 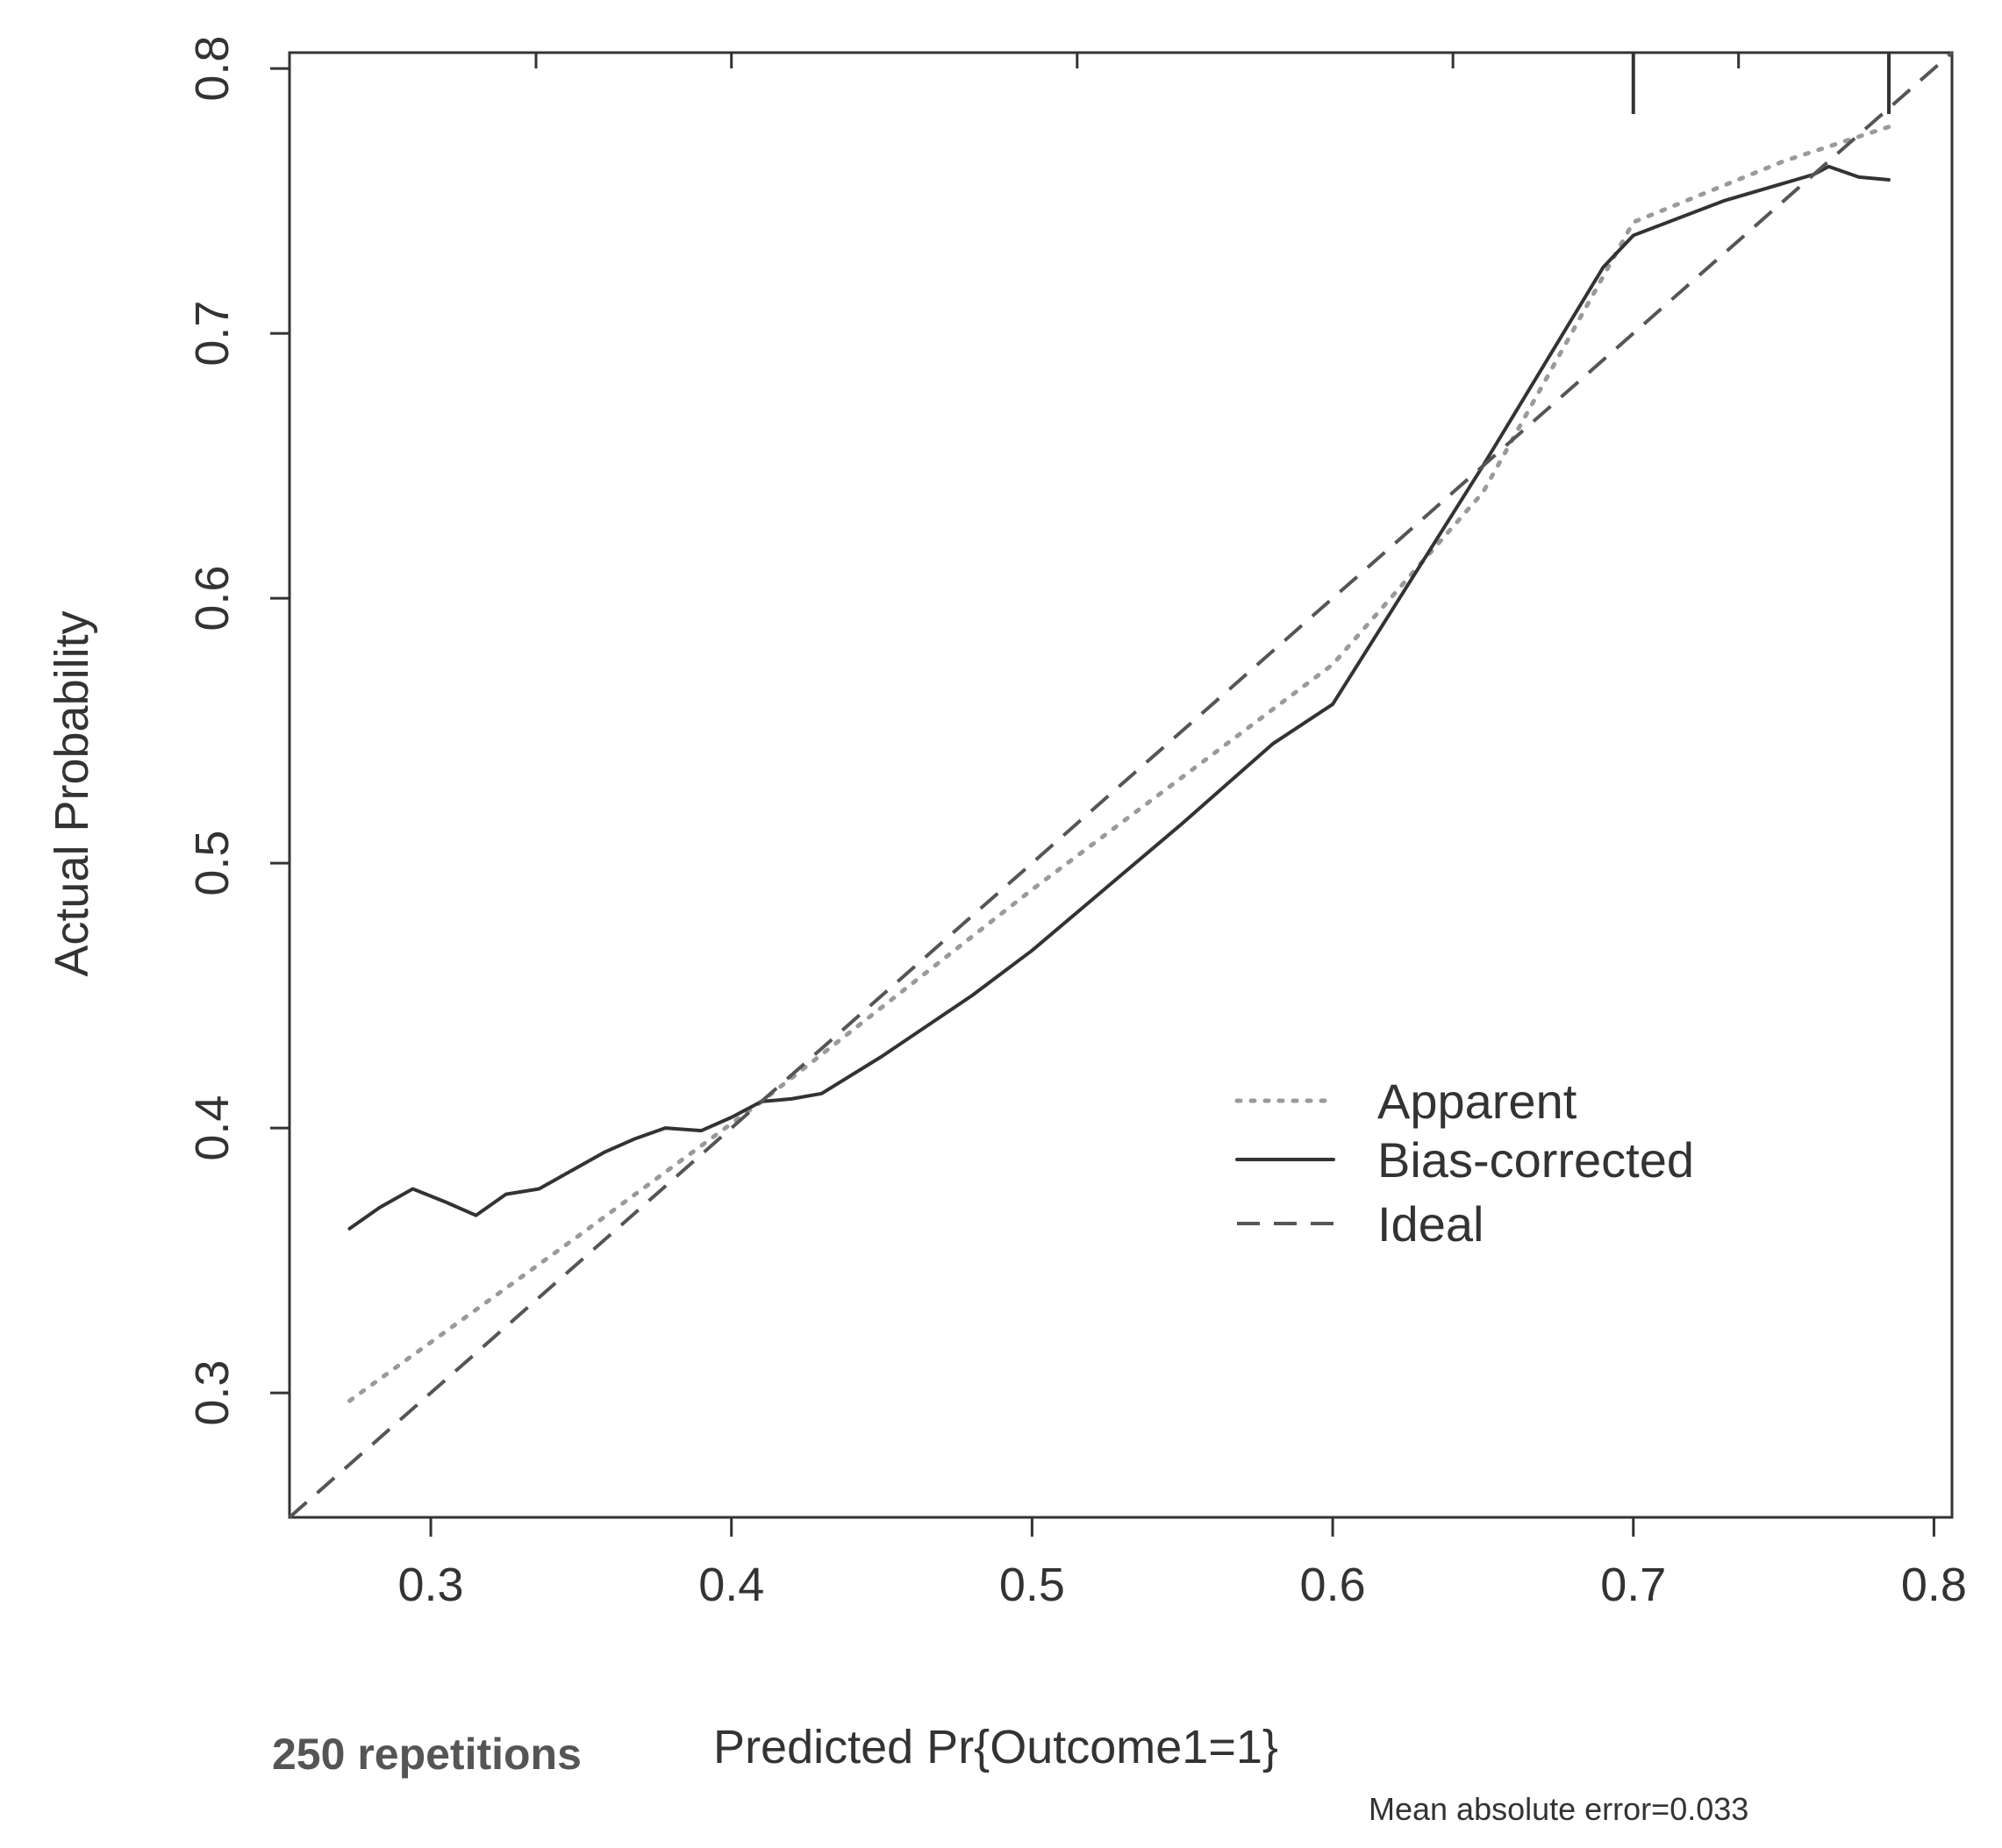 I want to click on x-tick-label: 0.8, so click(x=1934, y=1585).